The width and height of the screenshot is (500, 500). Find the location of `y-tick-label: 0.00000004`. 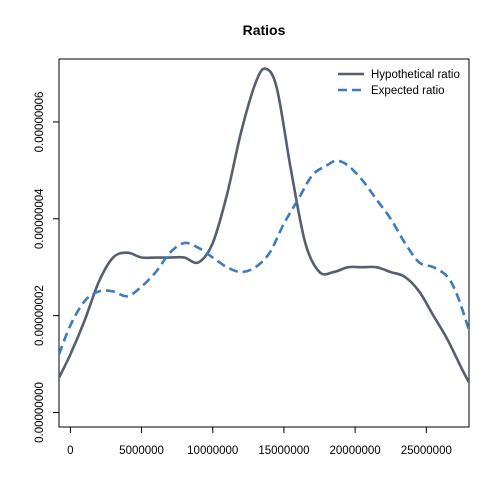

y-tick-label: 0.00000004 is located at coordinates (40, 218).